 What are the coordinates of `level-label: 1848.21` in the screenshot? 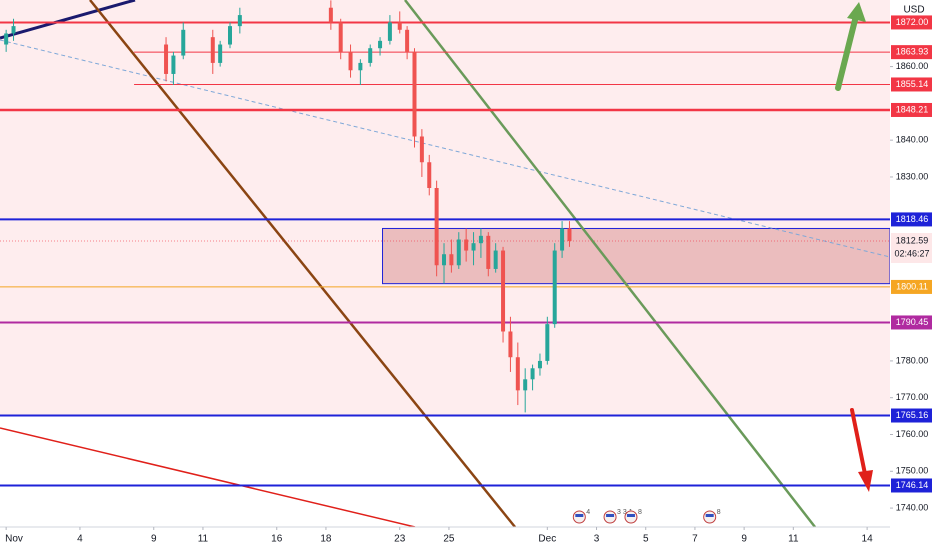 It's located at (912, 109).